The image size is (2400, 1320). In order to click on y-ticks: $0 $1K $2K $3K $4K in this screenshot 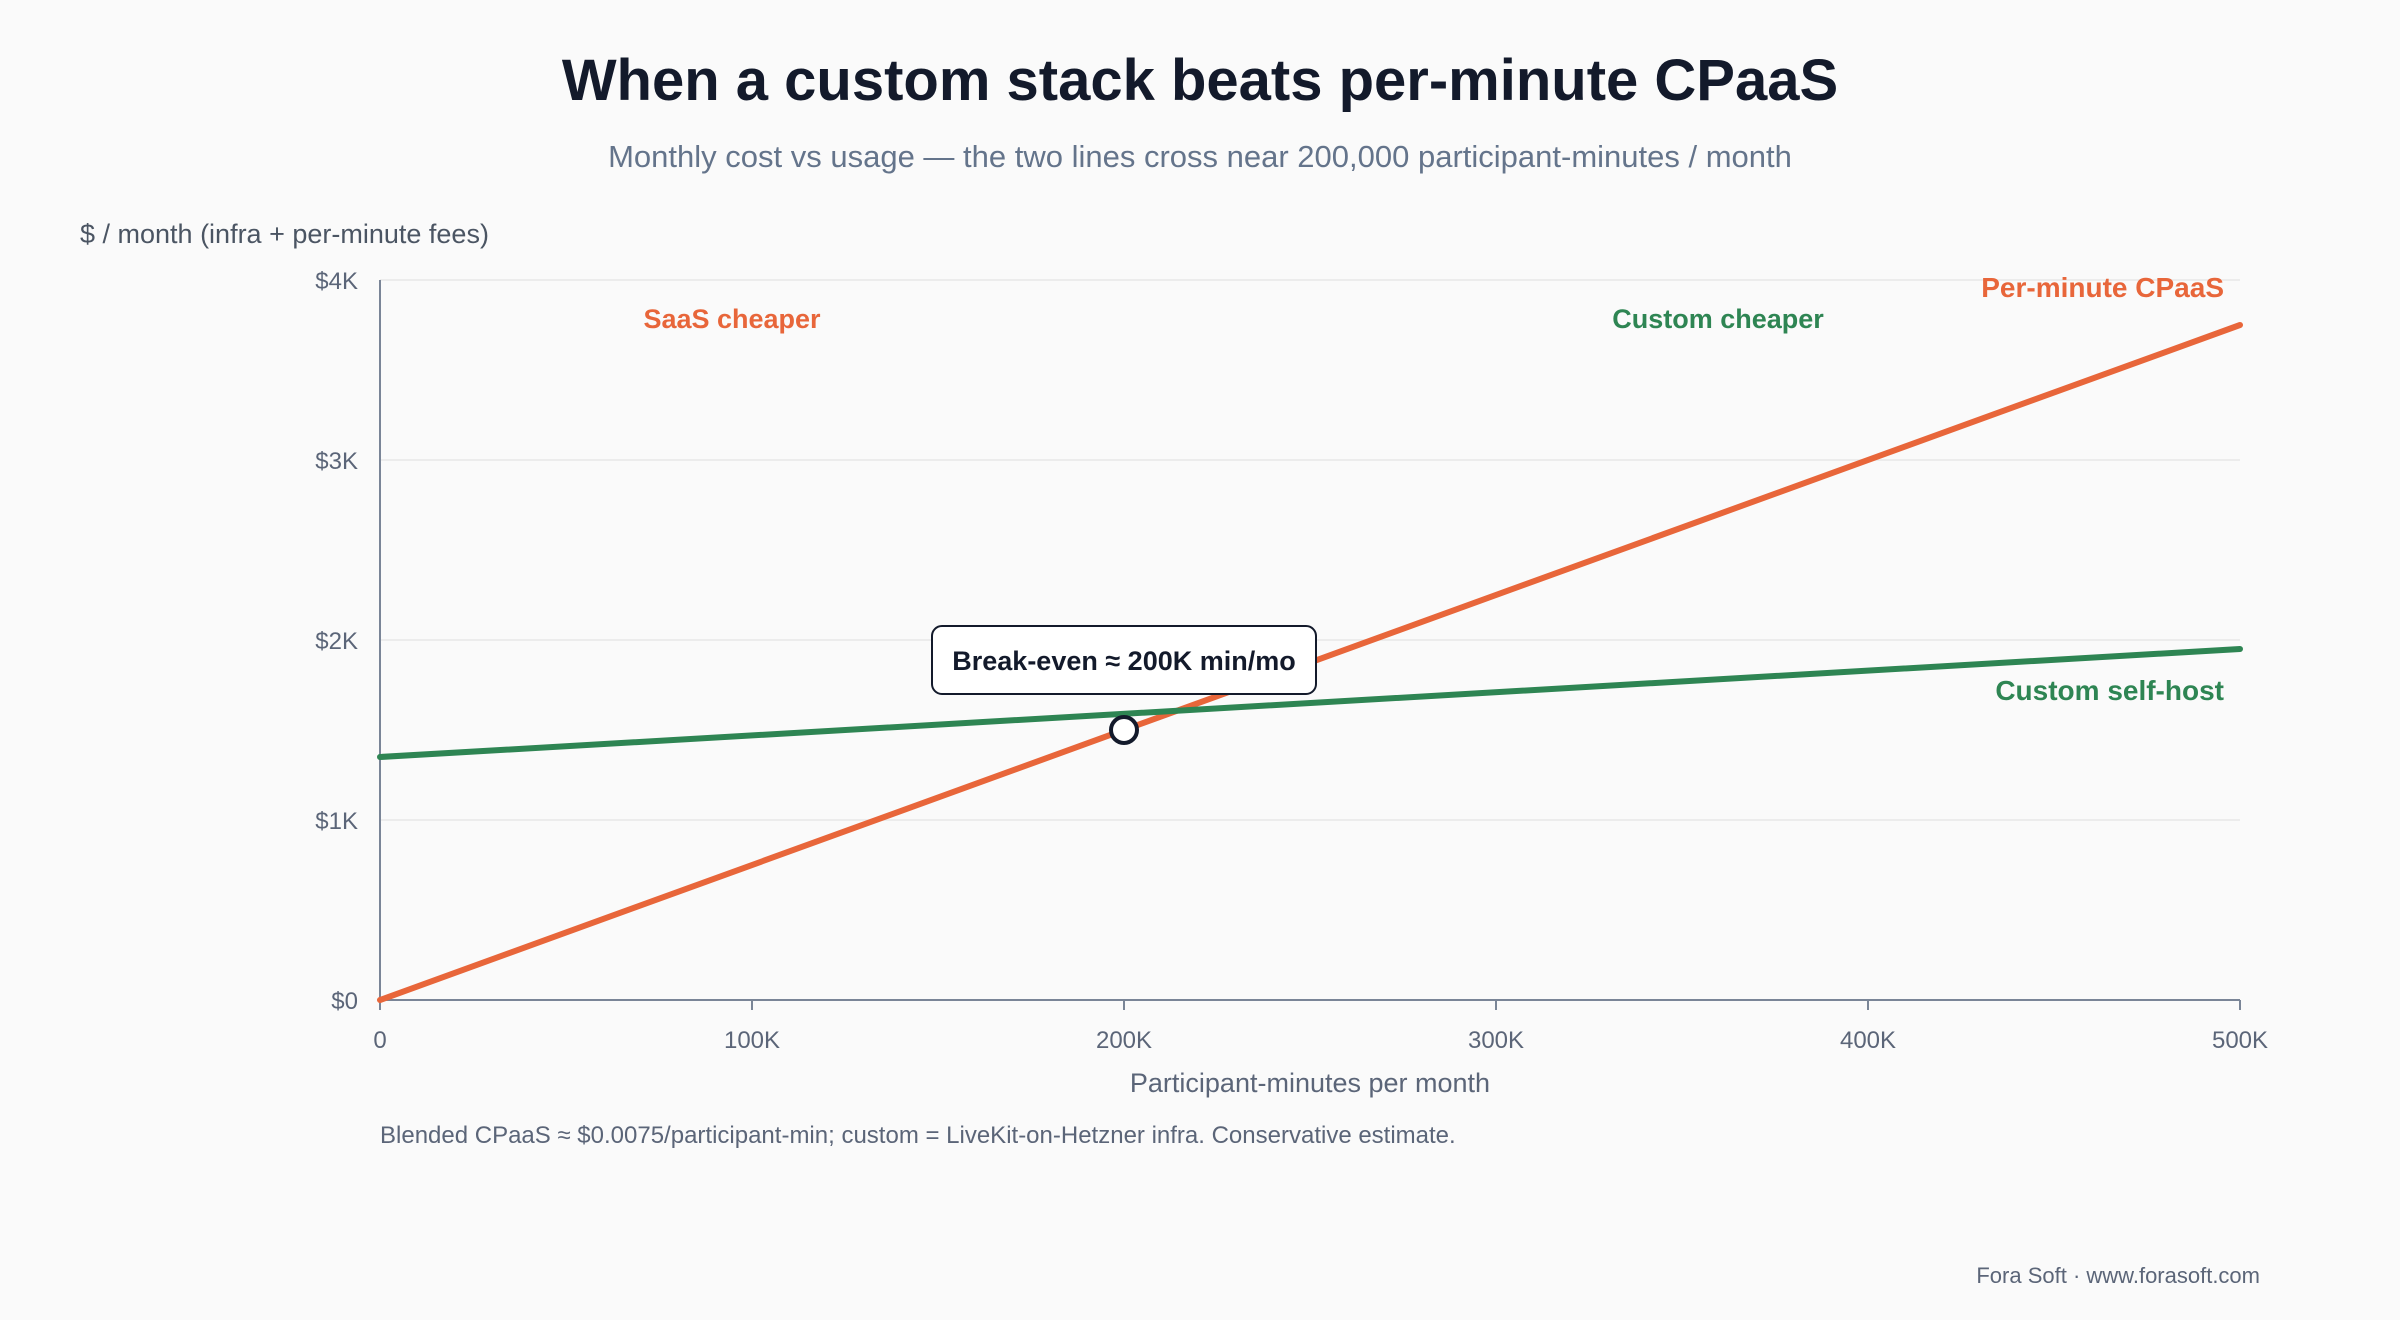, I will do `click(336, 641)`.